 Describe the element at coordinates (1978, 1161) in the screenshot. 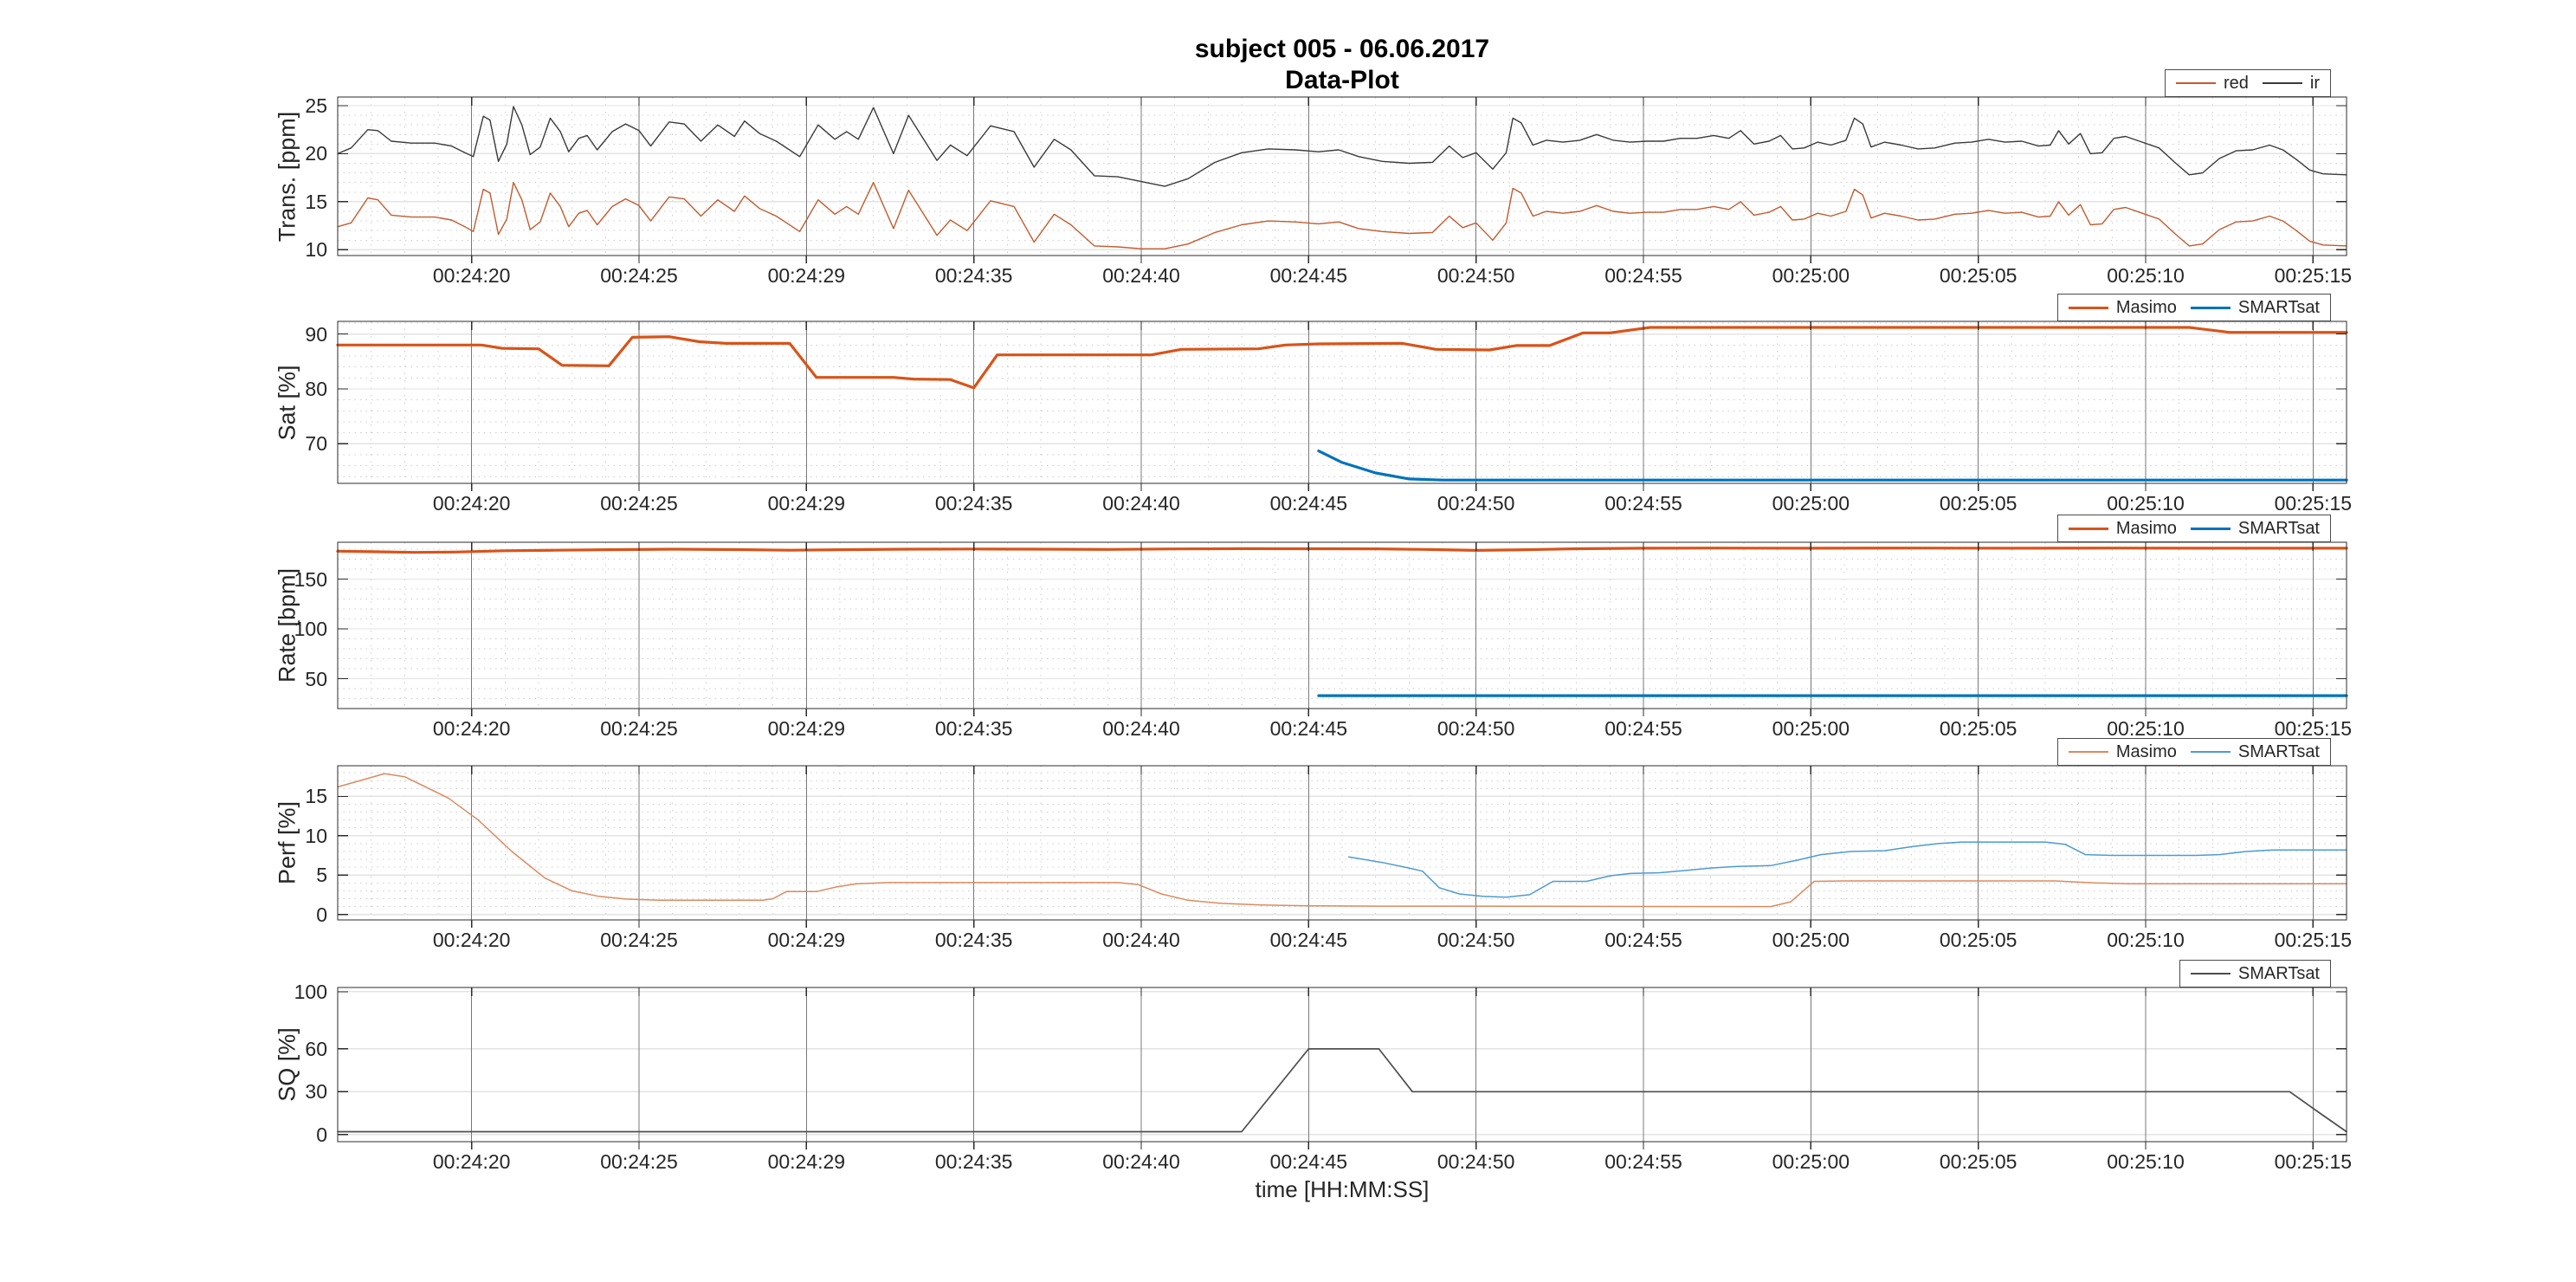

I see `sq-xtick-label: 00:25:05` at that location.